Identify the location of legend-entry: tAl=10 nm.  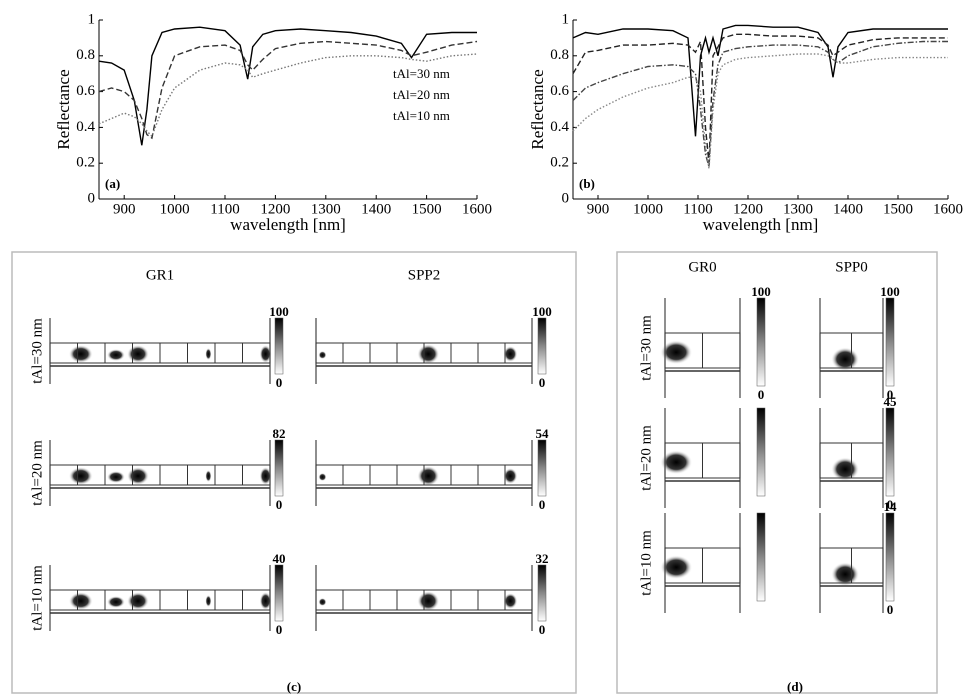
(421, 115).